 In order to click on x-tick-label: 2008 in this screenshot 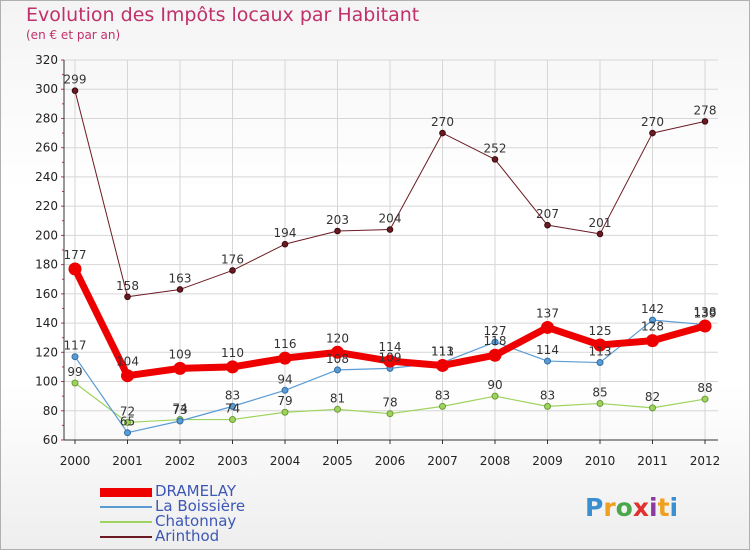, I will do `click(495, 461)`.